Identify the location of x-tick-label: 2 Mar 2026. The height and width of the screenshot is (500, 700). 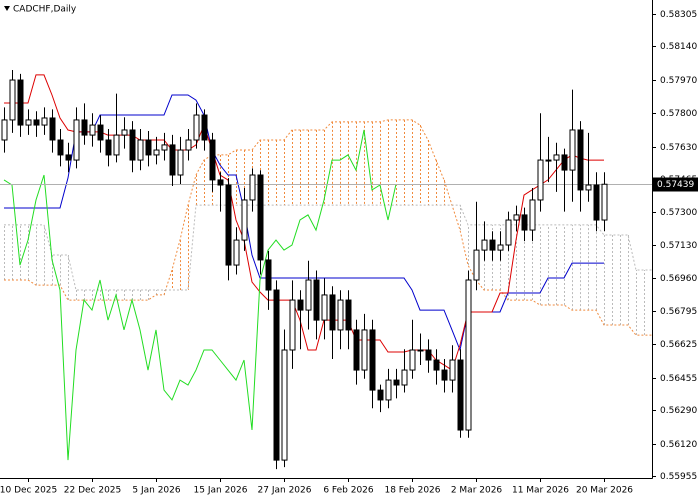
(477, 491).